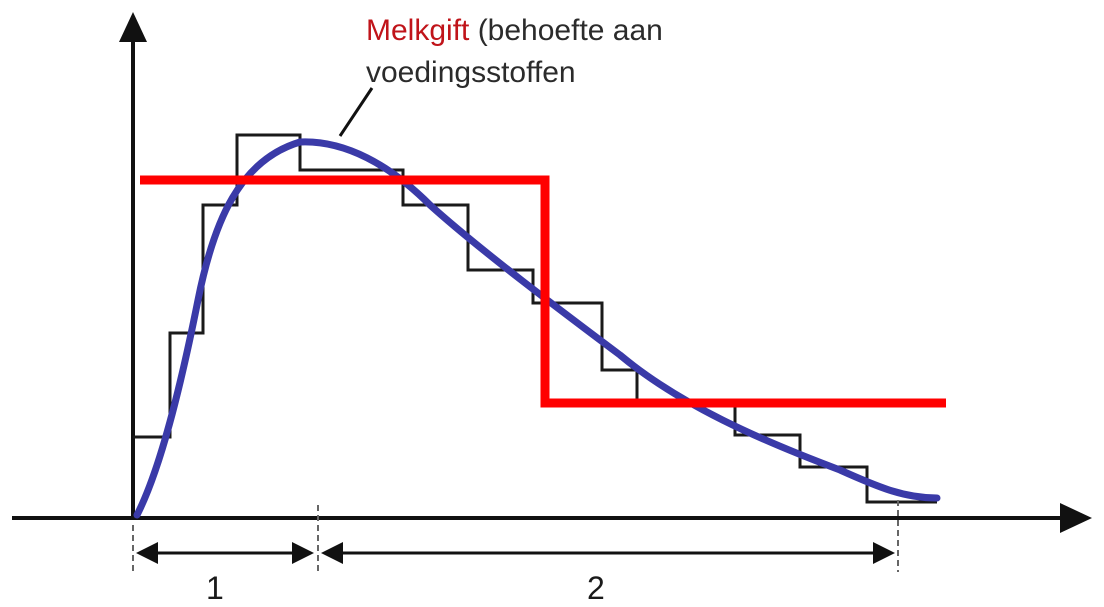 The image size is (1104, 607). I want to click on caption-line2: voedingsstoffen, so click(471, 72).